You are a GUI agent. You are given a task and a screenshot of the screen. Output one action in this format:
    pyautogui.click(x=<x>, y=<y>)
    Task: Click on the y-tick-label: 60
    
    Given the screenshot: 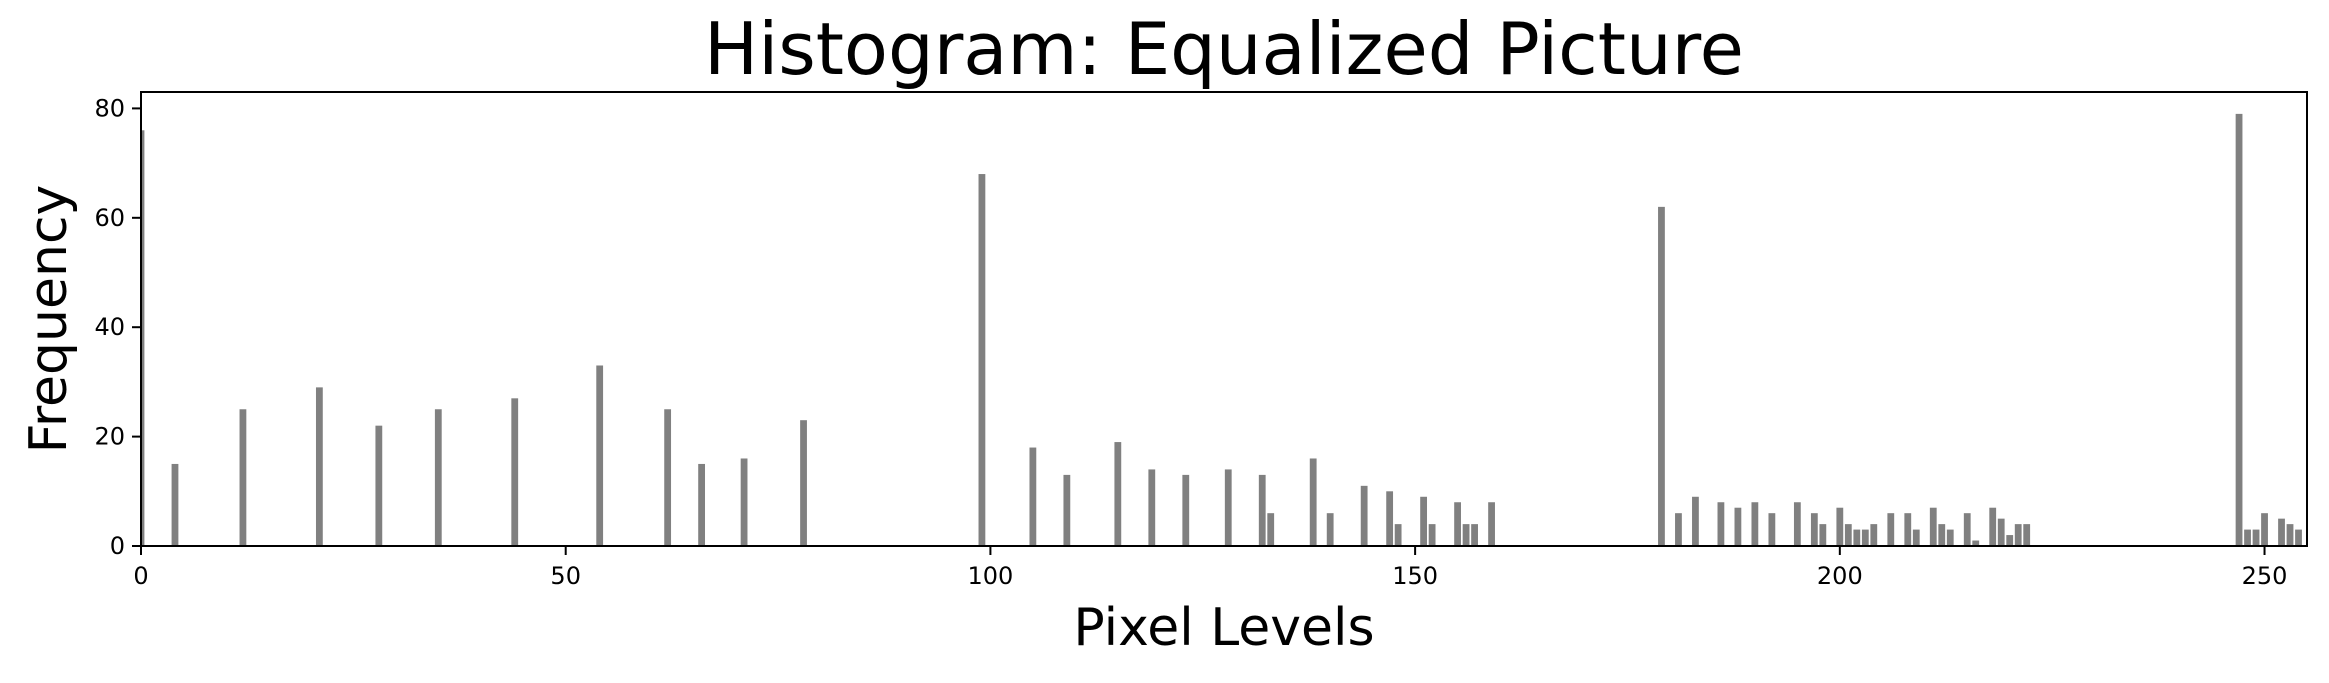 What is the action you would take?
    pyautogui.click(x=109, y=218)
    